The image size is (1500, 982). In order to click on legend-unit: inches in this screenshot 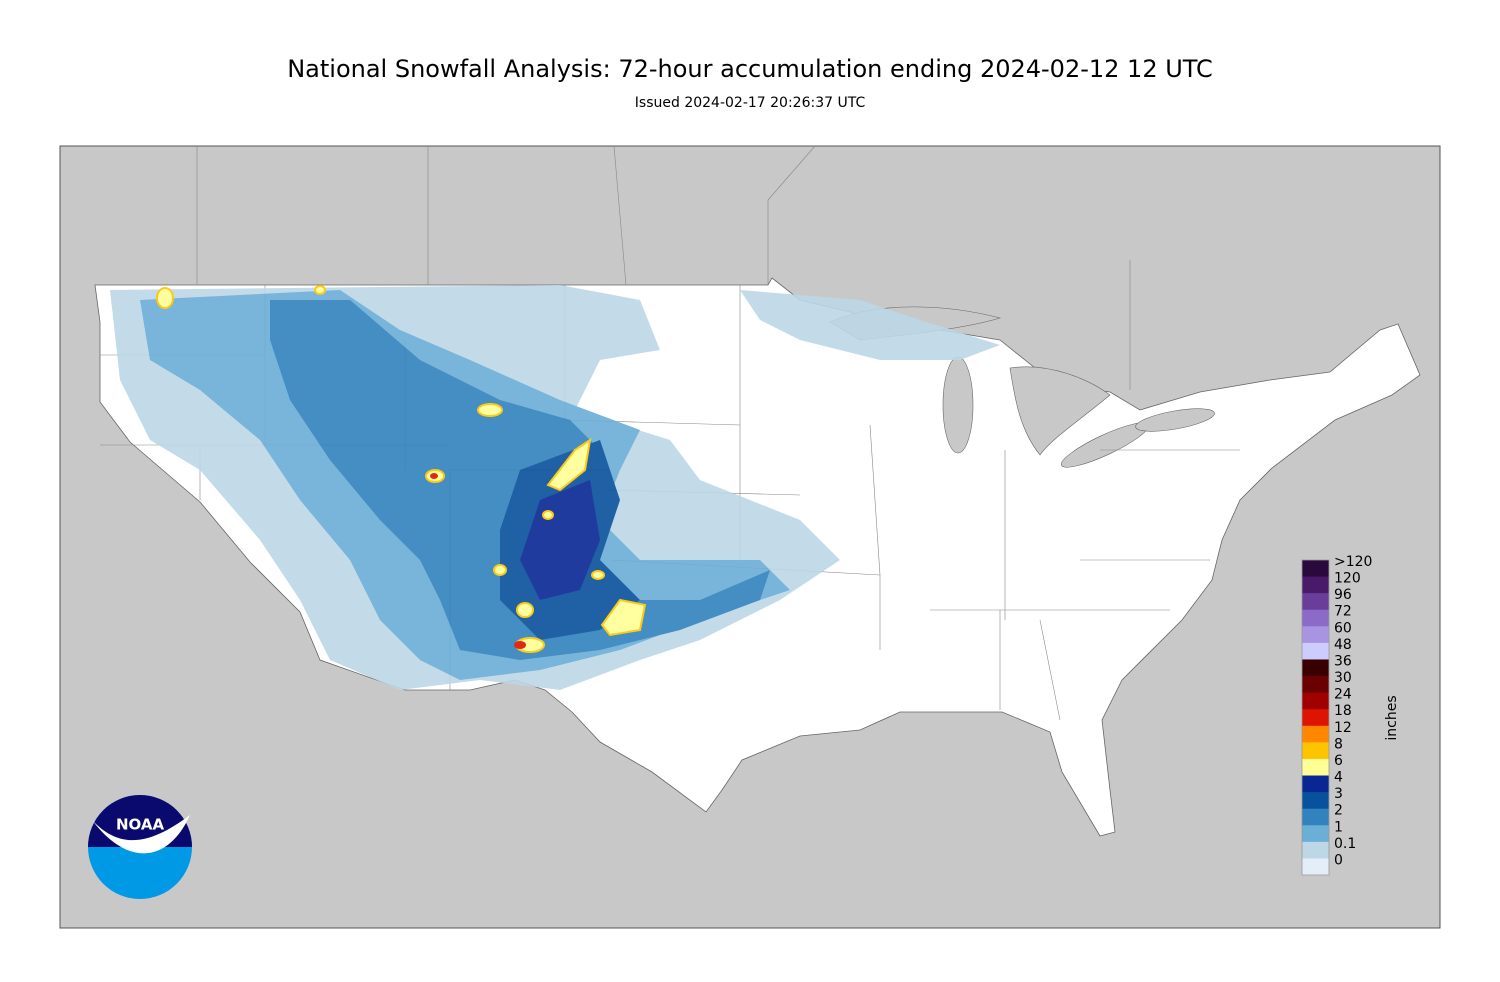, I will do `click(1392, 717)`.